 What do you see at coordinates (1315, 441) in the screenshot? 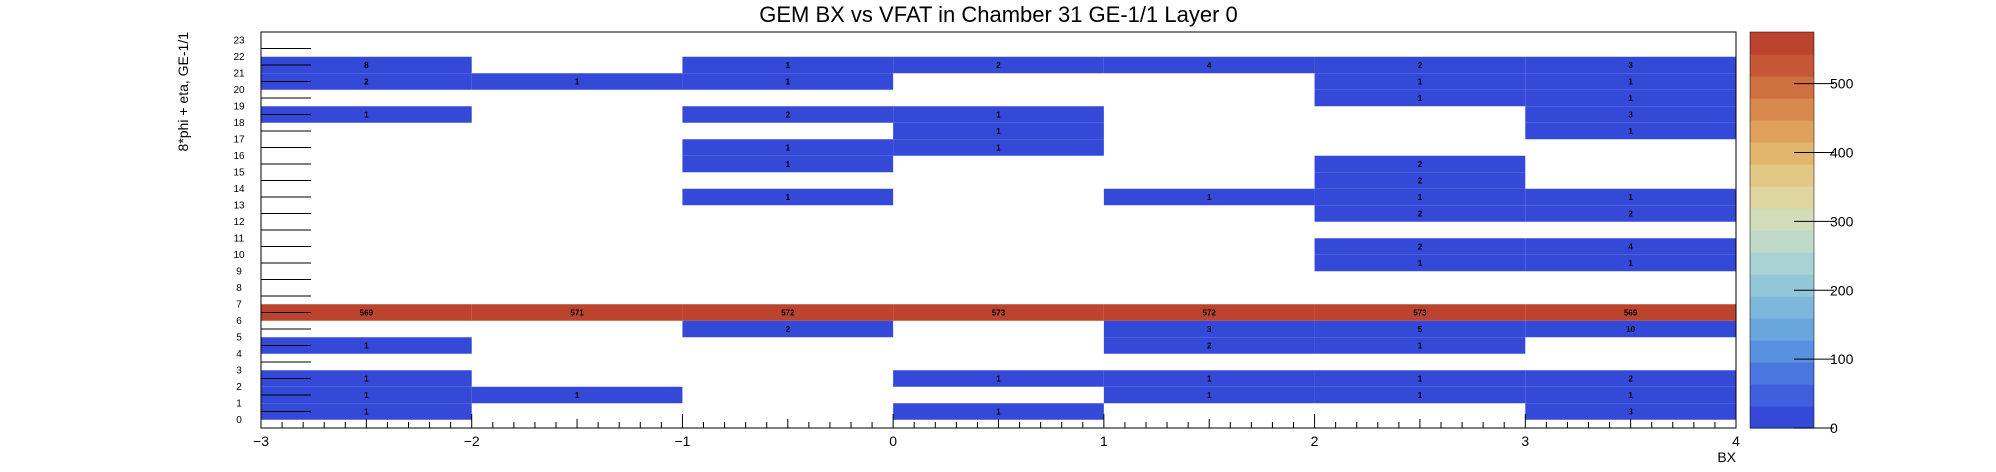
I see `x-tick-label: 2` at bounding box center [1315, 441].